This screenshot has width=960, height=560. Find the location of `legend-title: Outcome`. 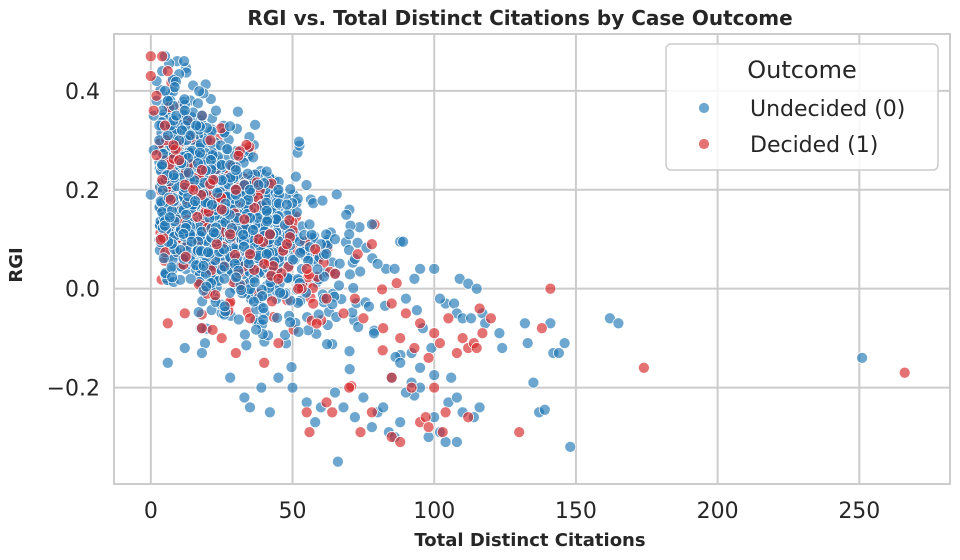

legend-title: Outcome is located at coordinates (802, 70).